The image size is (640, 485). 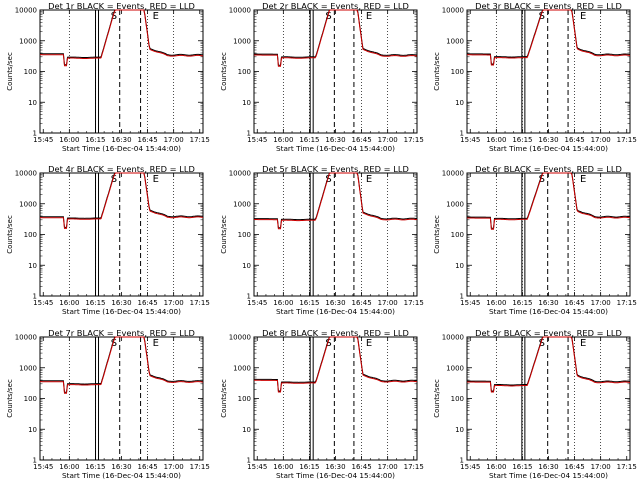 I want to click on panel-title: Det 5r BLACK = Events, RED = LLD, so click(x=335, y=169).